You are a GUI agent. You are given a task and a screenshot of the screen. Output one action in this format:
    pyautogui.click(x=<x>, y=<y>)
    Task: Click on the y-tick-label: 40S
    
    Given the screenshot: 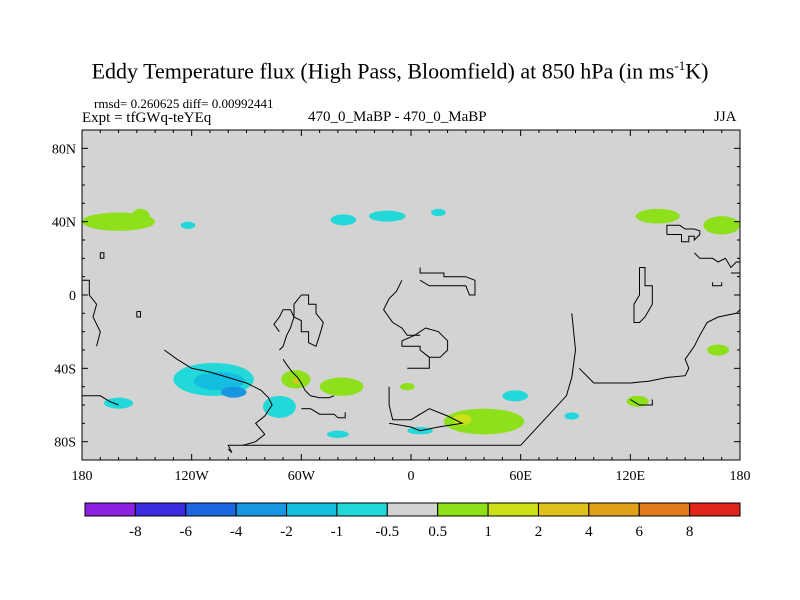 What is the action you would take?
    pyautogui.click(x=65, y=369)
    